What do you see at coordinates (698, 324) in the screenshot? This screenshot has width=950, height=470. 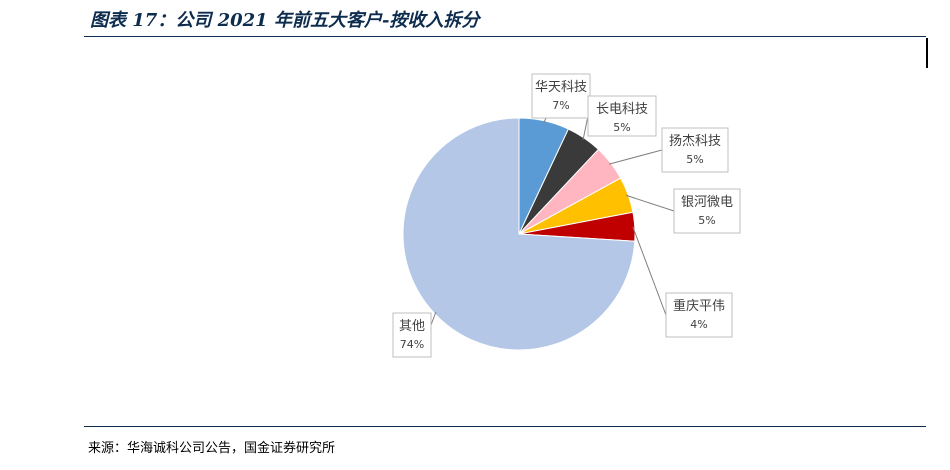 I see `slice-value-label: 4%` at bounding box center [698, 324].